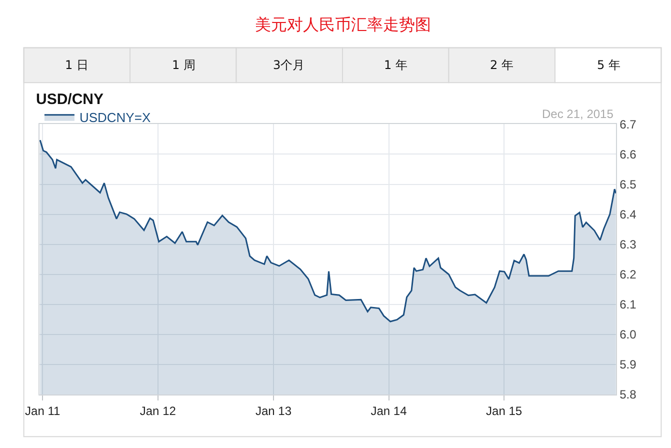  What do you see at coordinates (343, 24) in the screenshot?
I see `chart-title: 美元对人民币汇率走势图` at bounding box center [343, 24].